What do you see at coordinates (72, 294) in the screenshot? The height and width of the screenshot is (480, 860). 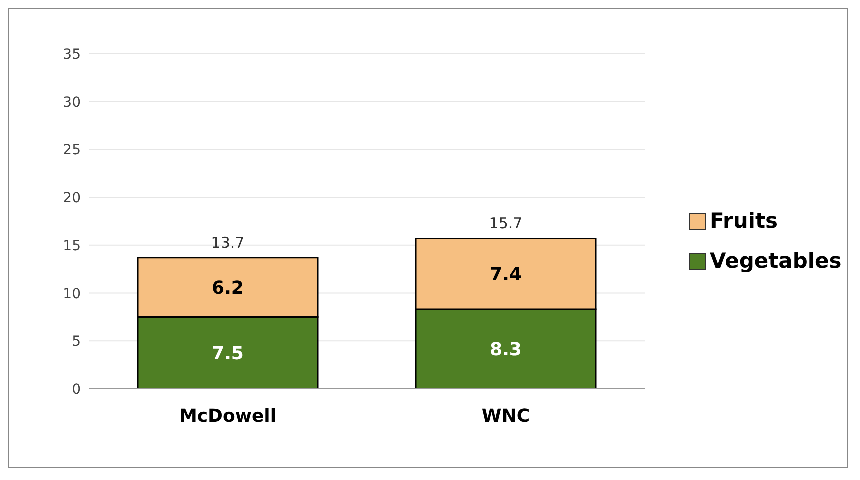 I see `y-tick-label: 10` at bounding box center [72, 294].